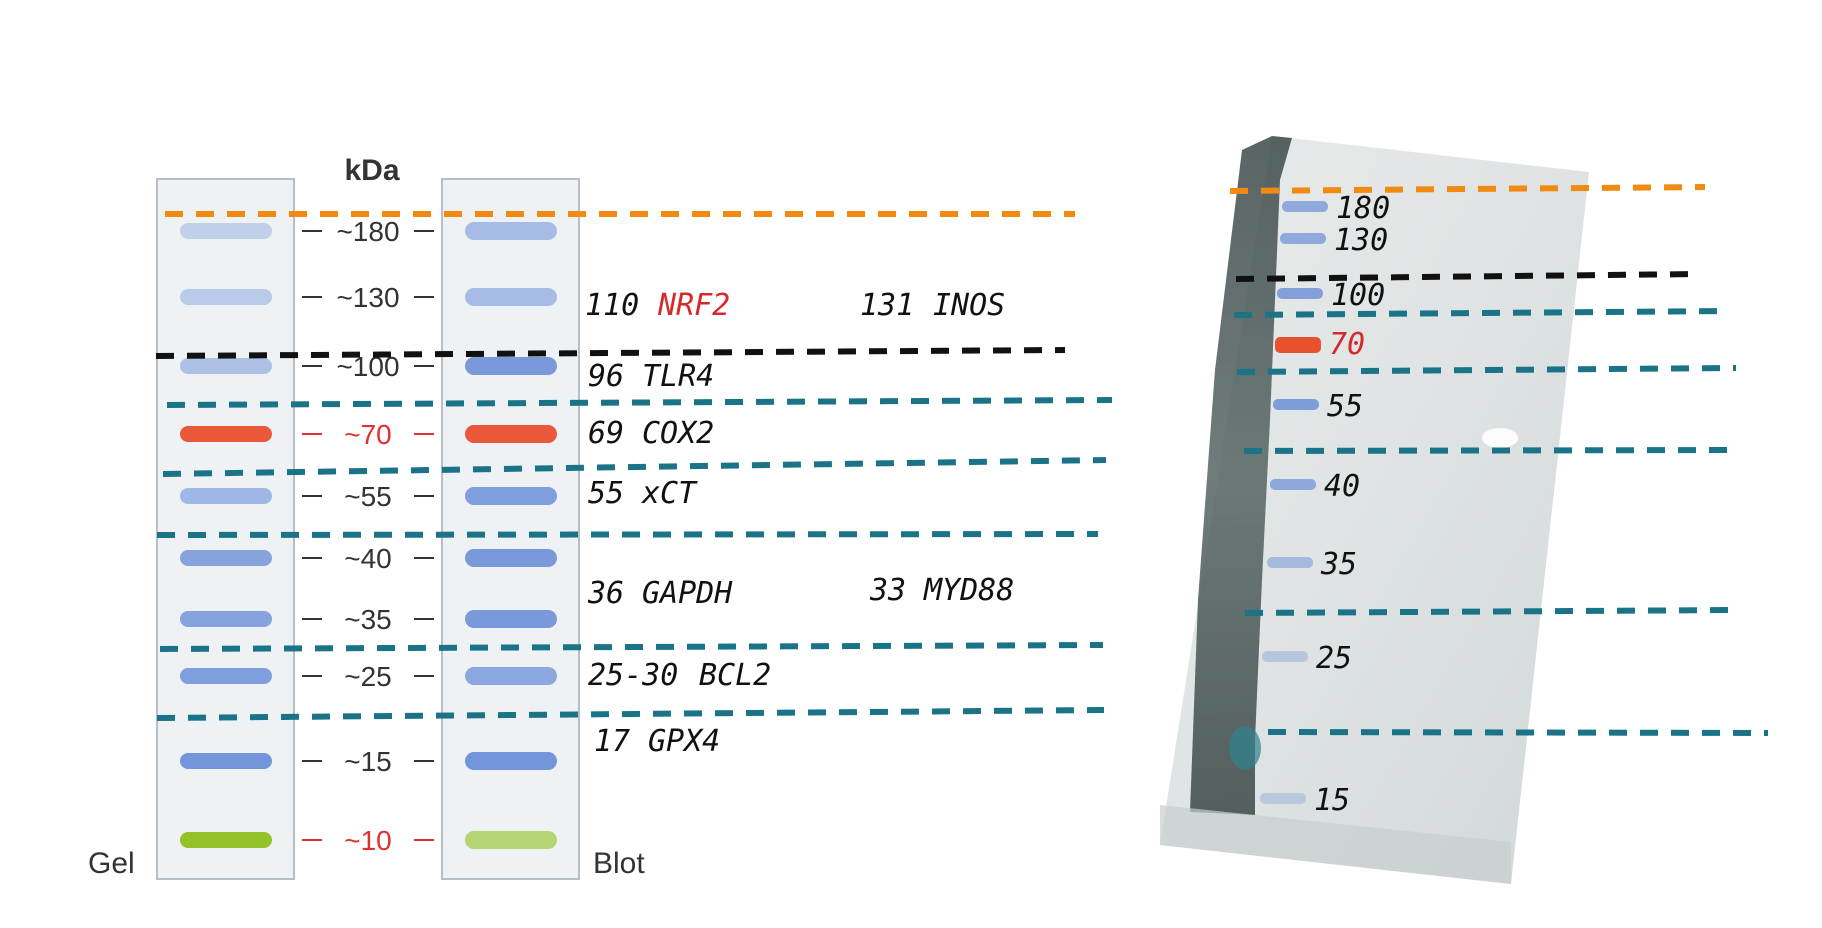  I want to click on protein-name: xCT, so click(669, 493).